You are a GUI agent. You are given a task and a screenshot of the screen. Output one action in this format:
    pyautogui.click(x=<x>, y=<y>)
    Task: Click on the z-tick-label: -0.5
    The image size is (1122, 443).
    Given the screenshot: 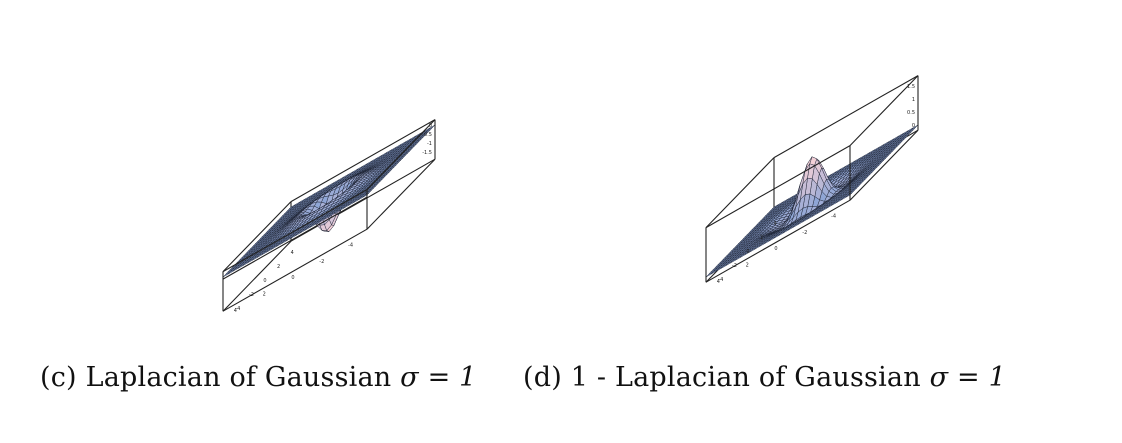 What is the action you would take?
    pyautogui.click(x=427, y=135)
    